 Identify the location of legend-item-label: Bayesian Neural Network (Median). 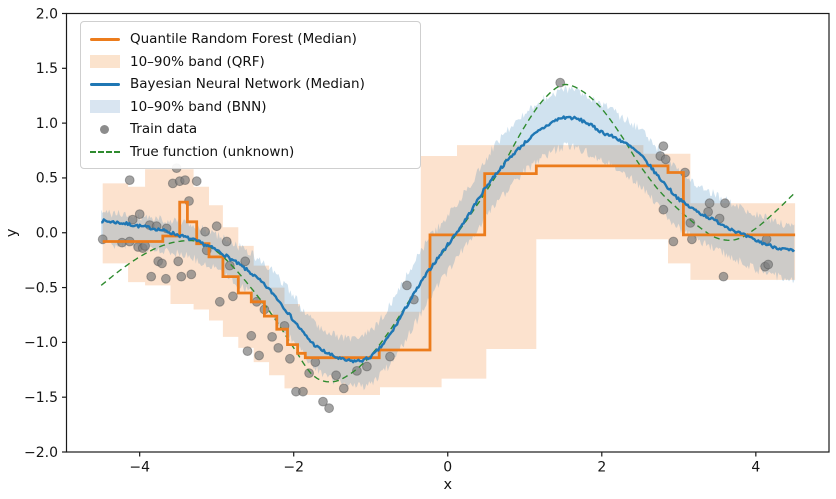
(247, 84).